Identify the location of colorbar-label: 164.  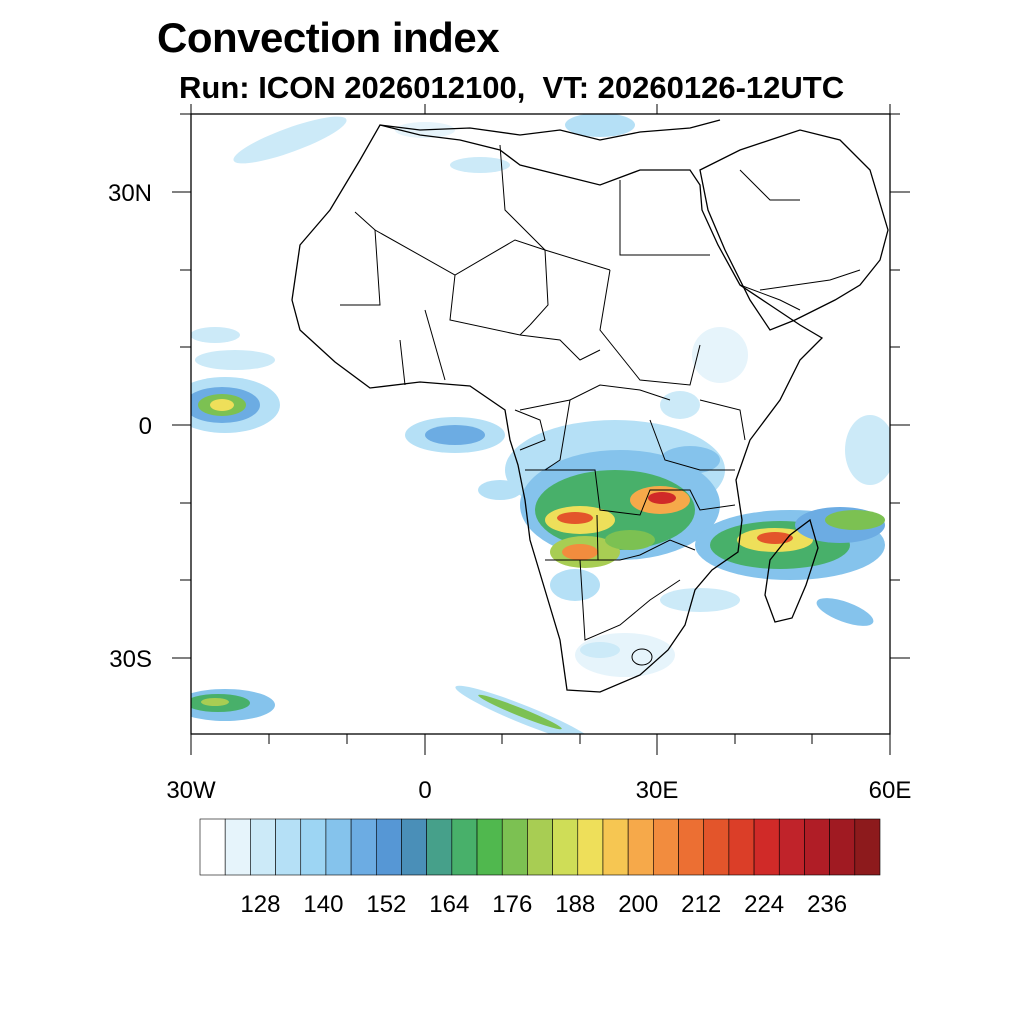
(449, 904).